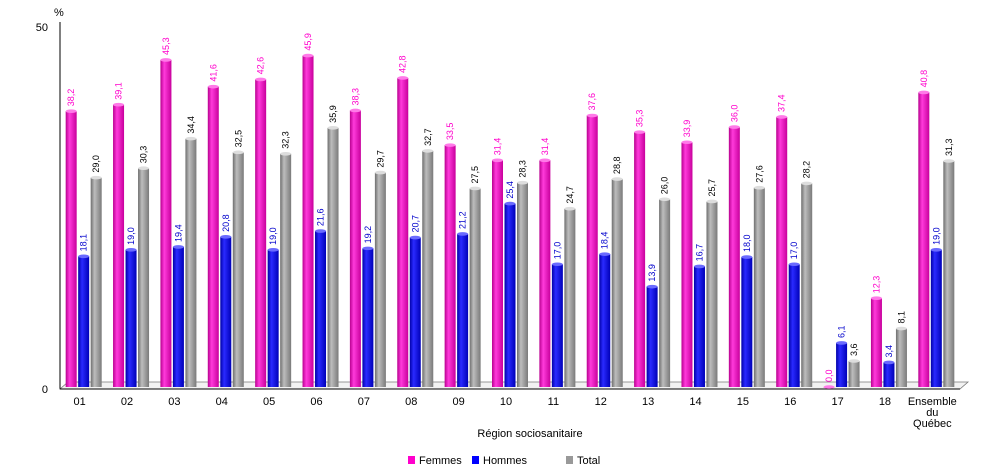  Describe the element at coordinates (557, 251) in the screenshot. I see `value-label: 17,0` at that location.